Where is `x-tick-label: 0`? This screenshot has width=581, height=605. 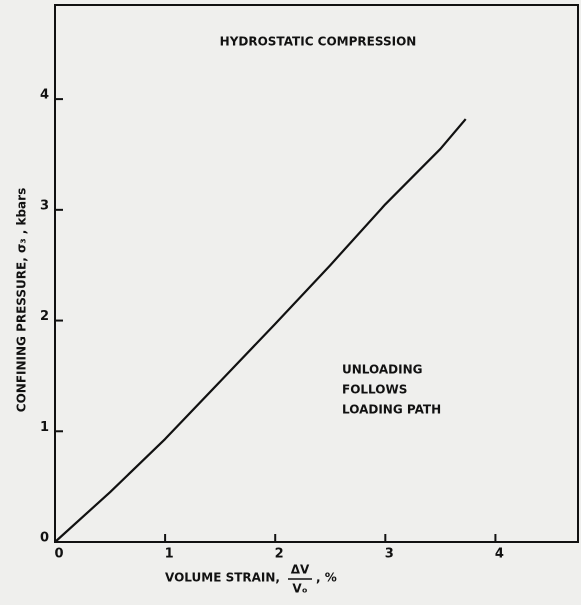
x-tick-label: 0 is located at coordinates (58, 554).